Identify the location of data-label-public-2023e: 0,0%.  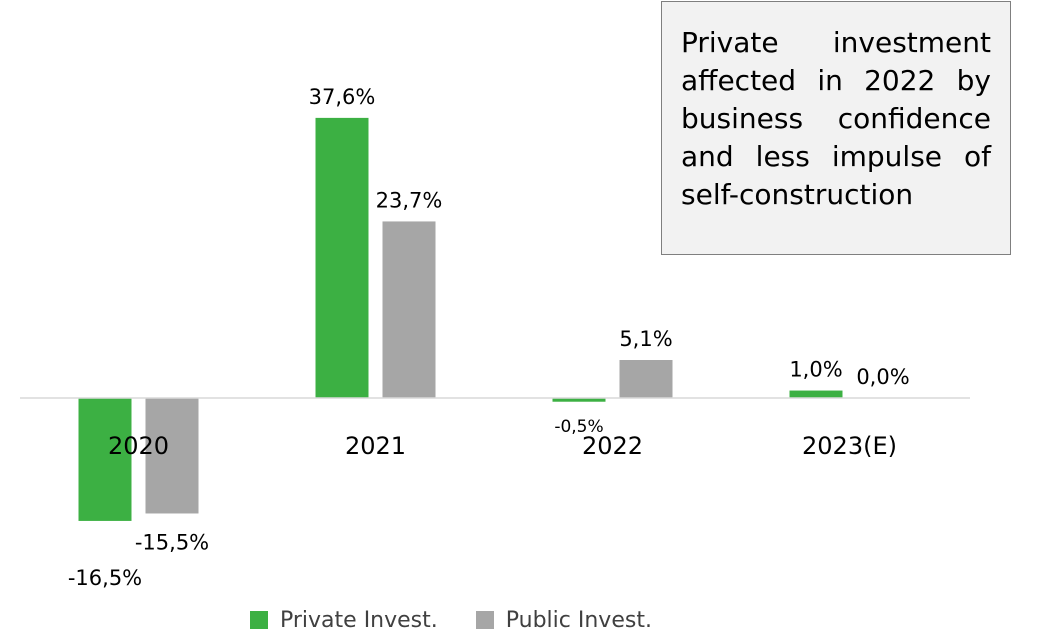
(882, 377).